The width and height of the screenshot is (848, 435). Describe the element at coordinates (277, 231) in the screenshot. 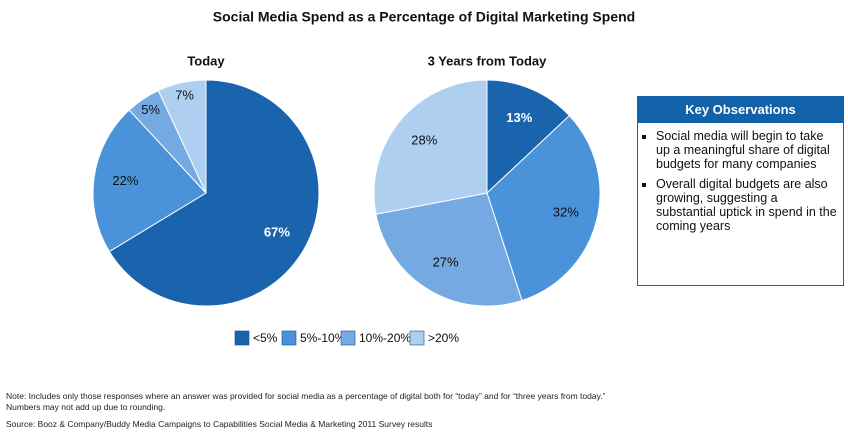

I see `data-label: 67%` at that location.